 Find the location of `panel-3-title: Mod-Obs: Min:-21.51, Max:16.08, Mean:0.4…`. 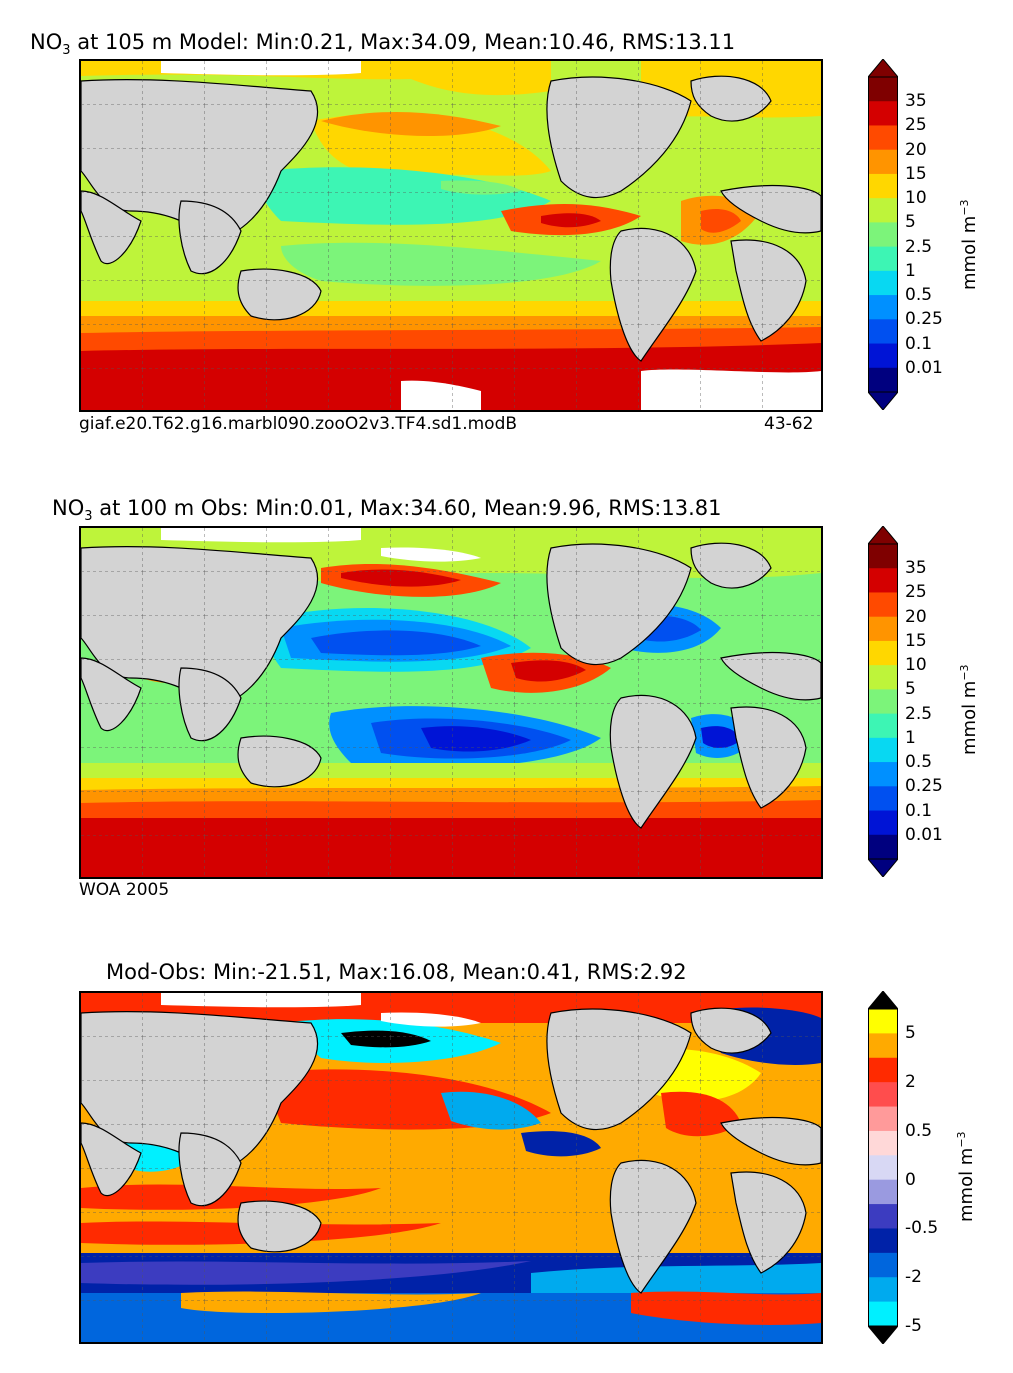

panel-3-title: Mod-Obs: Min:-21.51, Max:16.08, Mean:0.4… is located at coordinates (396, 972).